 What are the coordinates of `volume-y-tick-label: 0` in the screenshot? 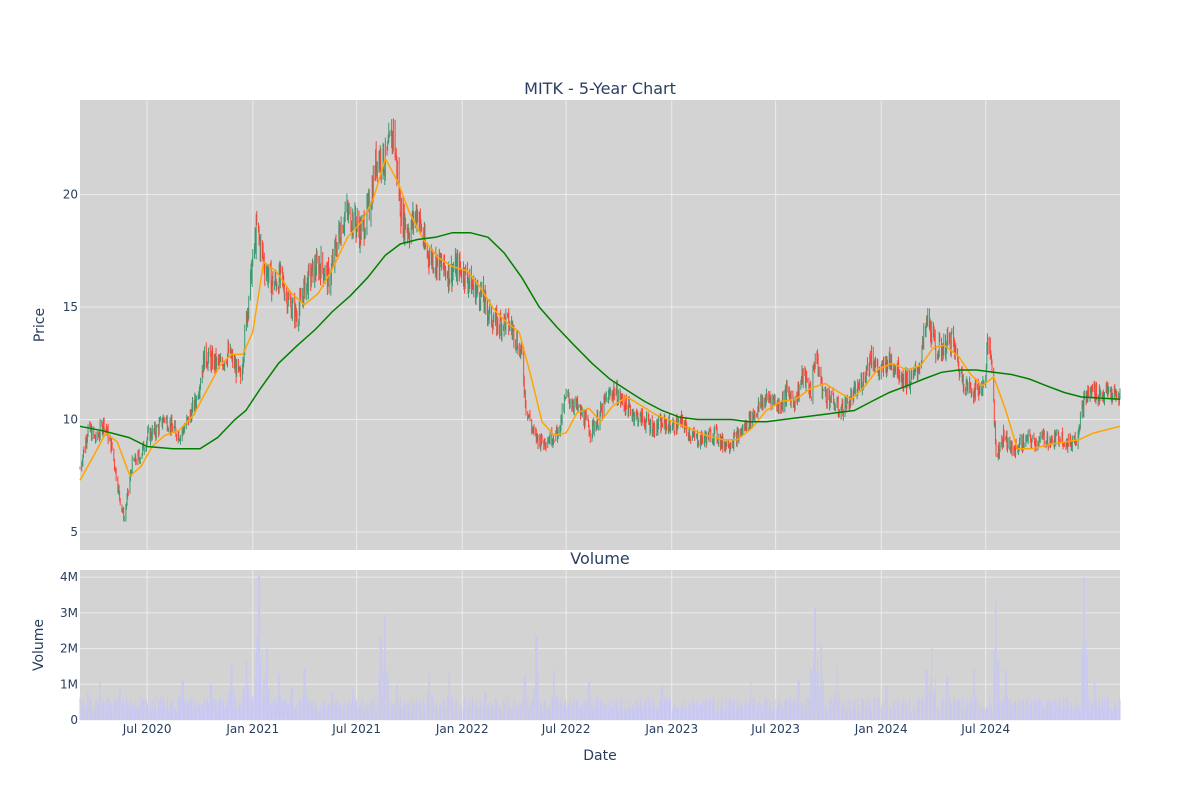 It's located at (74, 720).